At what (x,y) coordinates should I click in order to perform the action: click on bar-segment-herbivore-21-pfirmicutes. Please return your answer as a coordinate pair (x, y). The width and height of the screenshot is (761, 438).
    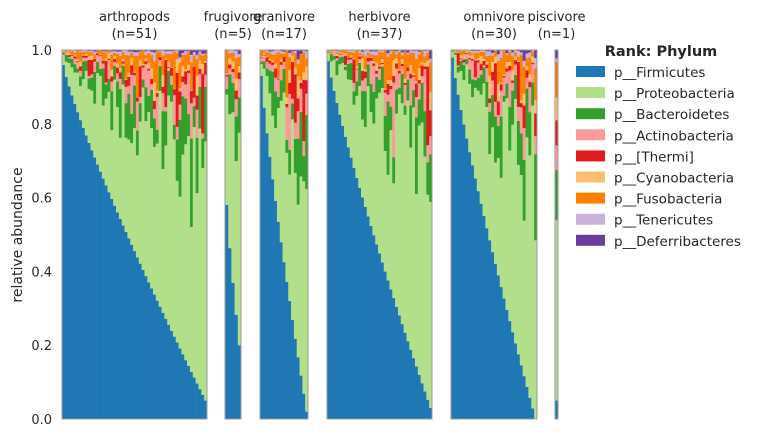
    Looking at the image, I should click on (388, 349).